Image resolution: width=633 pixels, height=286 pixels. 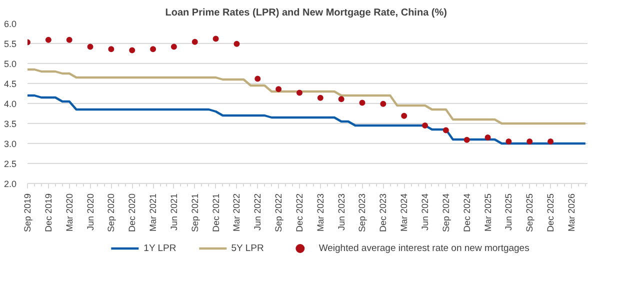 What do you see at coordinates (132, 212) in the screenshot?
I see `x-tick-label: Dec 2020` at bounding box center [132, 212].